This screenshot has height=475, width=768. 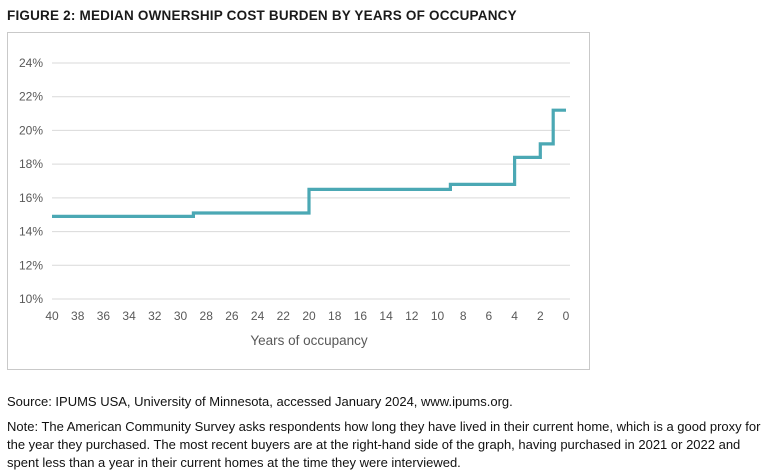 What do you see at coordinates (540, 316) in the screenshot?
I see `x-tick-label: 2` at bounding box center [540, 316].